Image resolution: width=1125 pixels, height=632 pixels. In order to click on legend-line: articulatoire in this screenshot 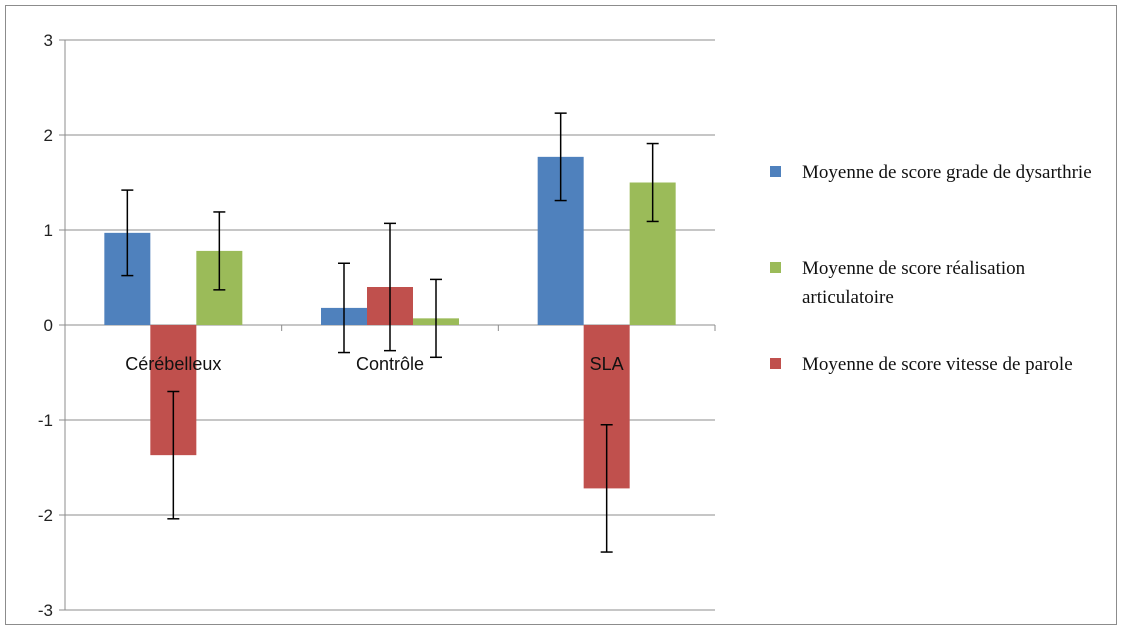, I will do `click(848, 297)`.